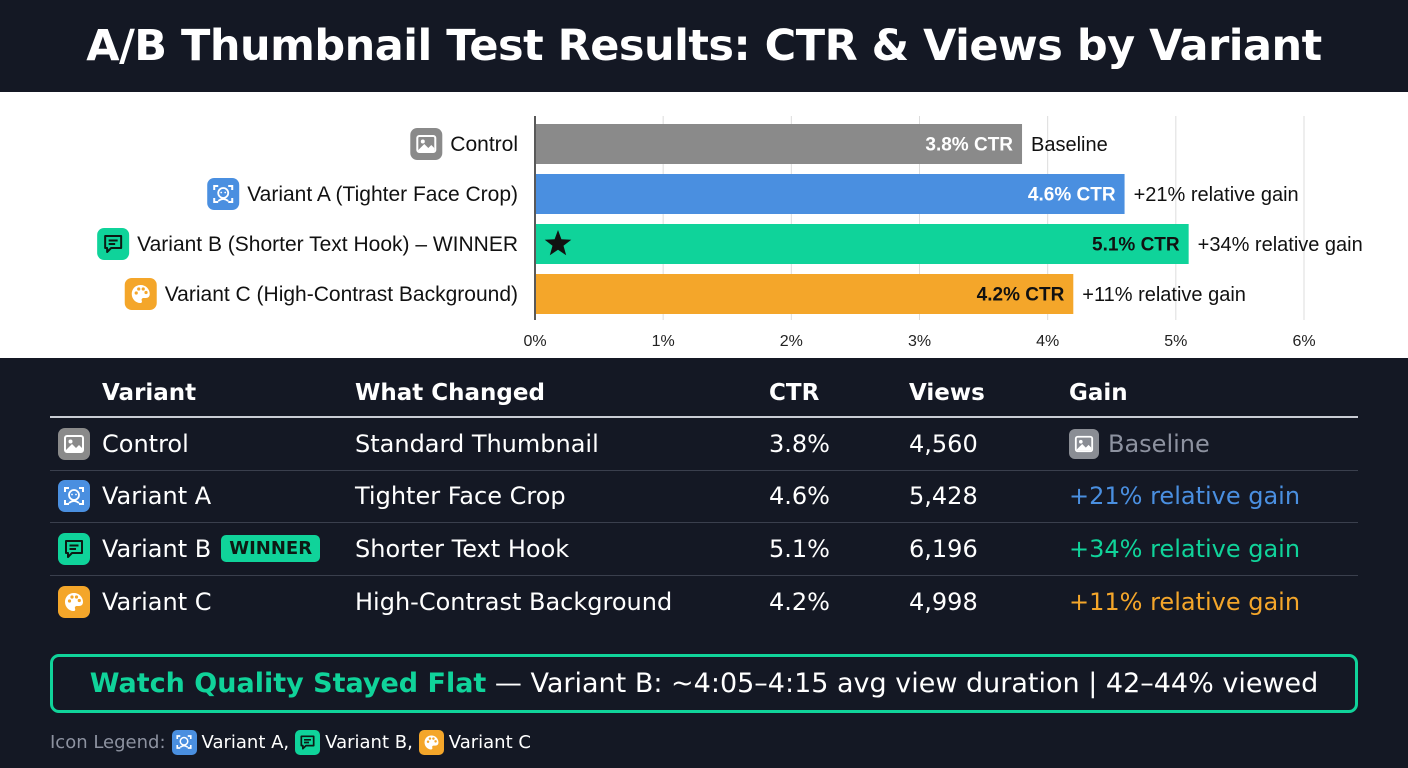 Image resolution: width=1408 pixels, height=768 pixels. What do you see at coordinates (145, 443) in the screenshot?
I see `variant-name: Control` at bounding box center [145, 443].